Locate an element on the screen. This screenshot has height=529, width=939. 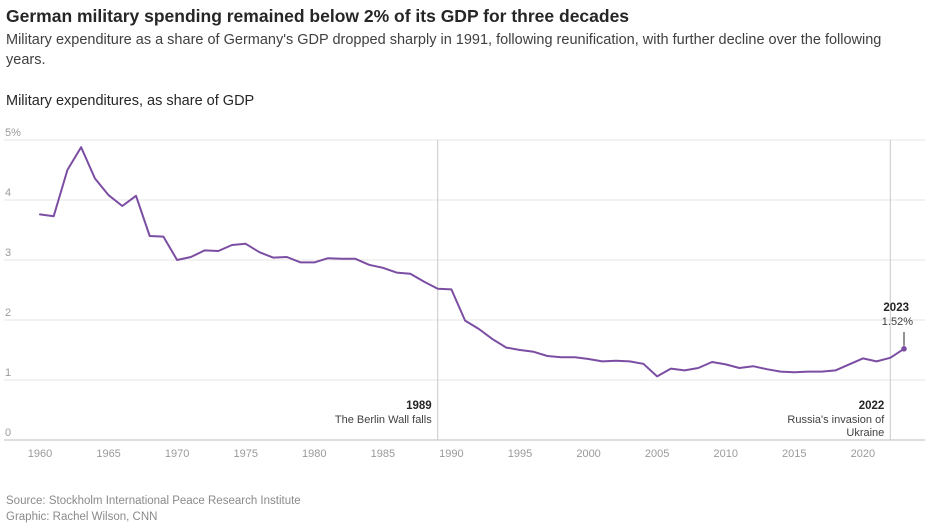
x-tick-label: 2000 is located at coordinates (588, 454).